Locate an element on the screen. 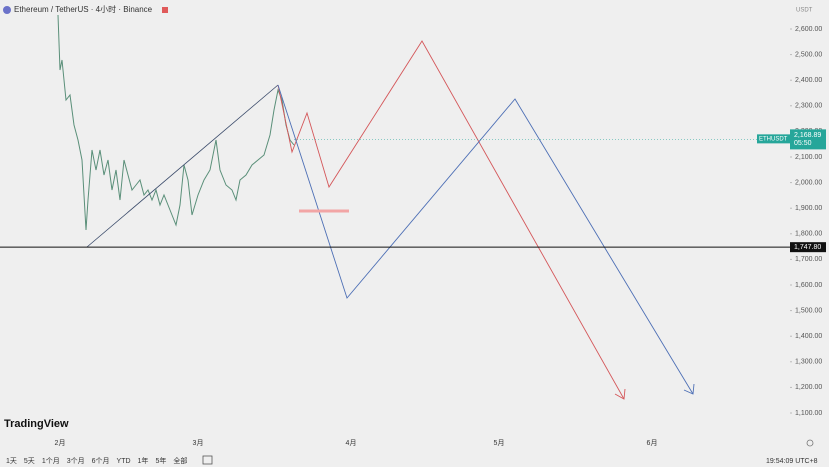 The height and width of the screenshot is (467, 829). calendar-icon is located at coordinates (207, 460).